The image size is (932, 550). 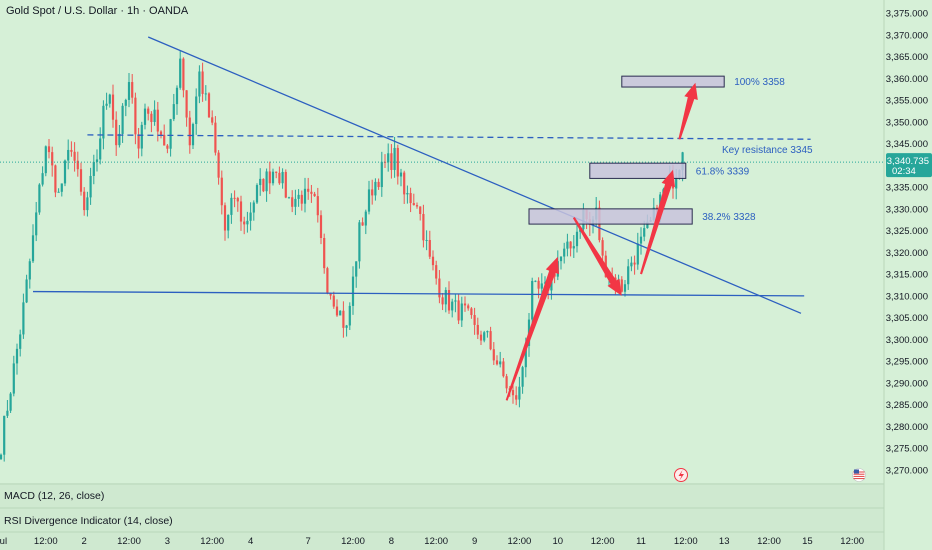 I want to click on y-tick-label: 3,280.000, so click(x=907, y=427).